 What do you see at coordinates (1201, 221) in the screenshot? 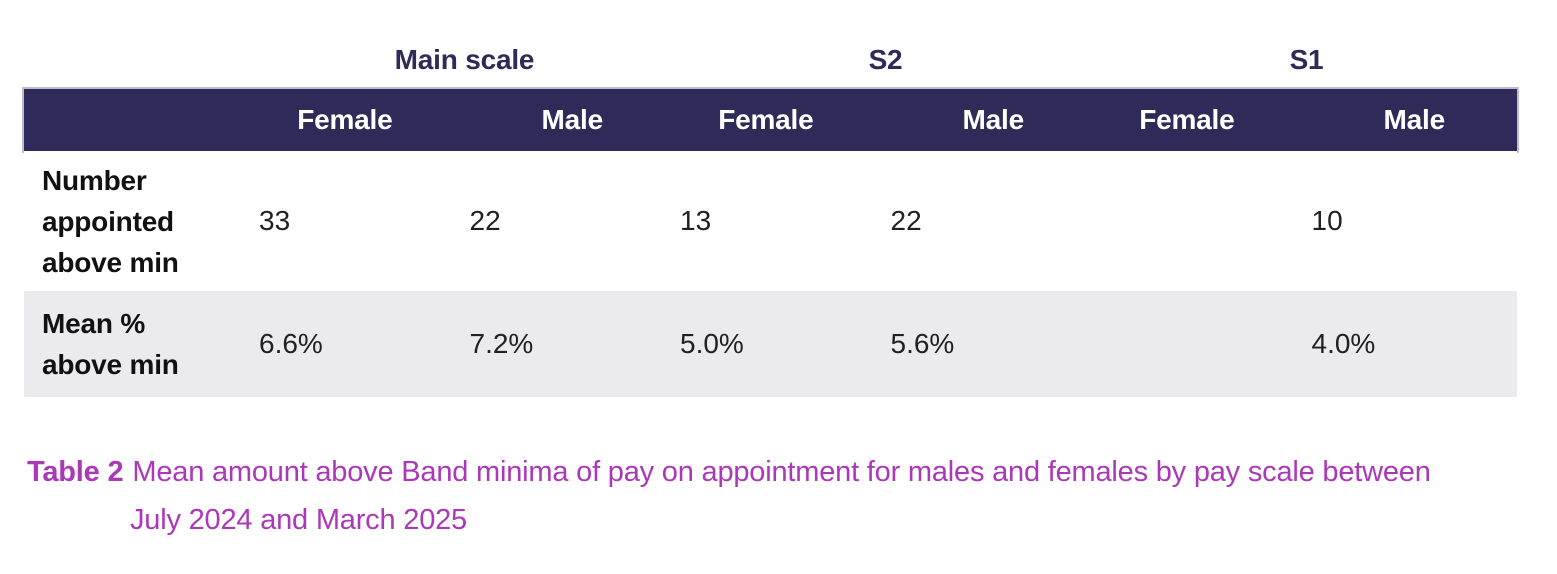
I see `cell-number-s1-female` at bounding box center [1201, 221].